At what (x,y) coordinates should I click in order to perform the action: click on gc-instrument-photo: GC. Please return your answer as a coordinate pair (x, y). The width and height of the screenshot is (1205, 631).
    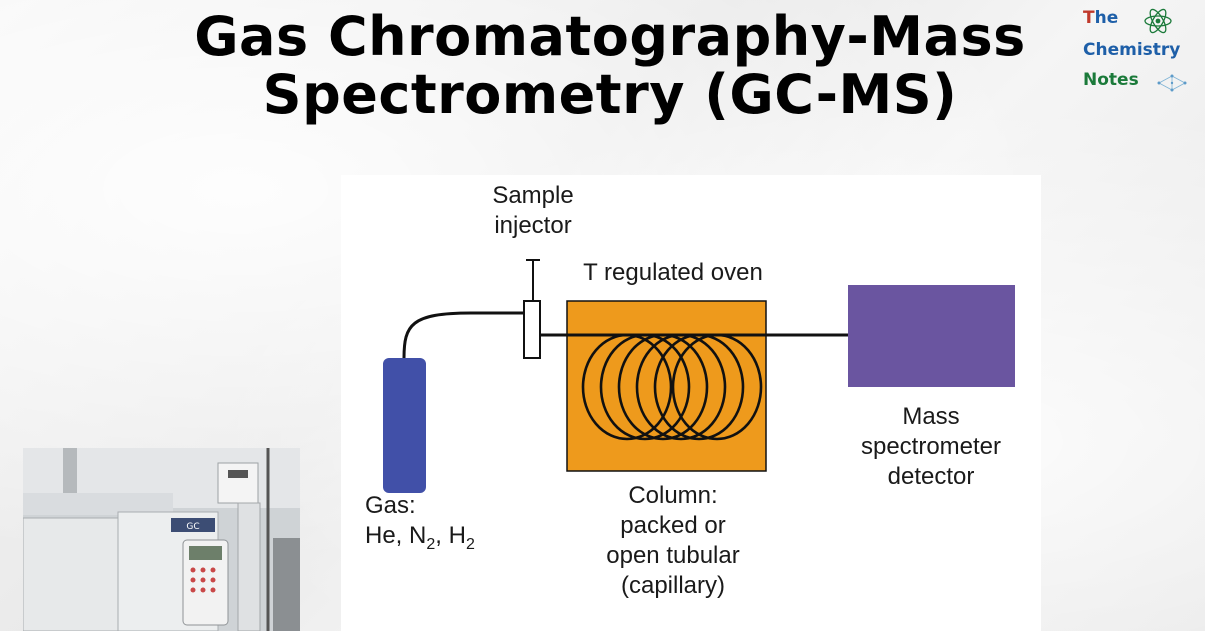
    Looking at the image, I should click on (161, 539).